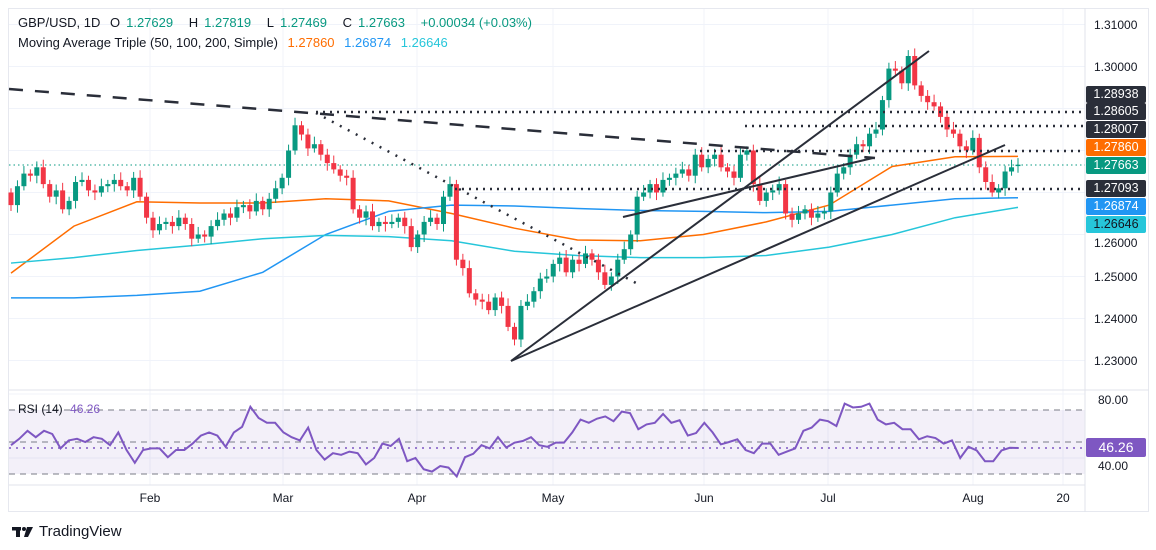 The image size is (1156, 550). Describe the element at coordinates (85, 409) in the screenshot. I see `rsi-value: 46.26` at that location.